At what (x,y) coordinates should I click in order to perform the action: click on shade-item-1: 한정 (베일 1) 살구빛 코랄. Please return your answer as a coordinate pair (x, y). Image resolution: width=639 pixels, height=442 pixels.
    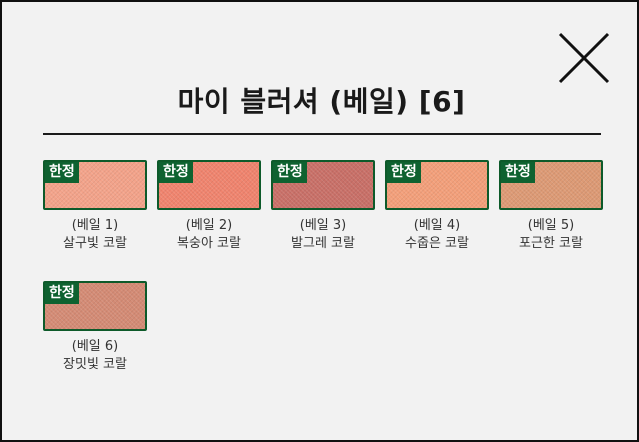
    Looking at the image, I should click on (95, 206).